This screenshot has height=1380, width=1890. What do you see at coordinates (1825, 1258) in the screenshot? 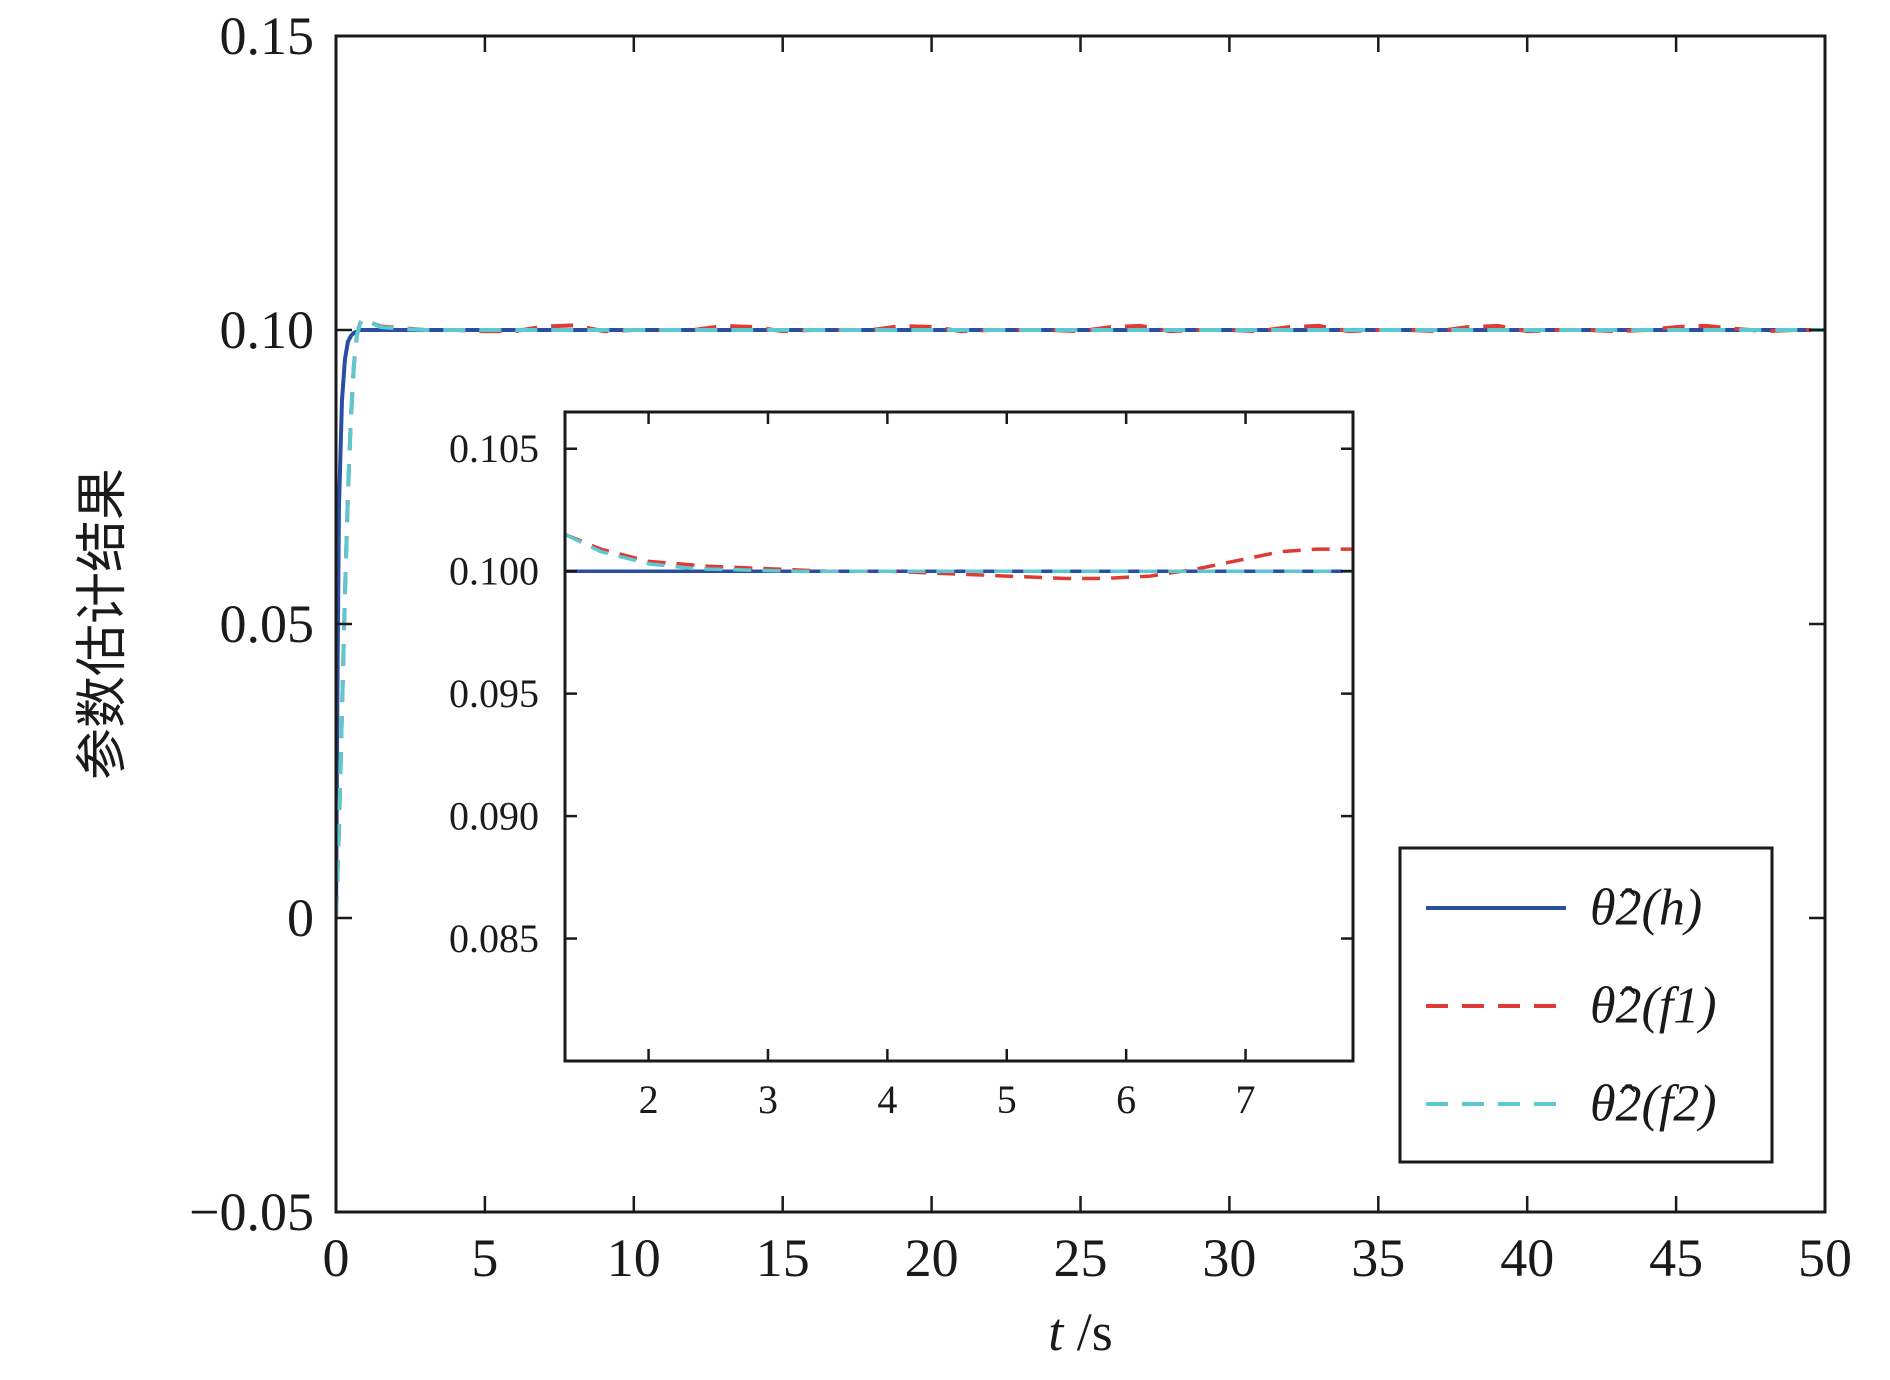
I see `main-x-tick-label: 50` at bounding box center [1825, 1258].